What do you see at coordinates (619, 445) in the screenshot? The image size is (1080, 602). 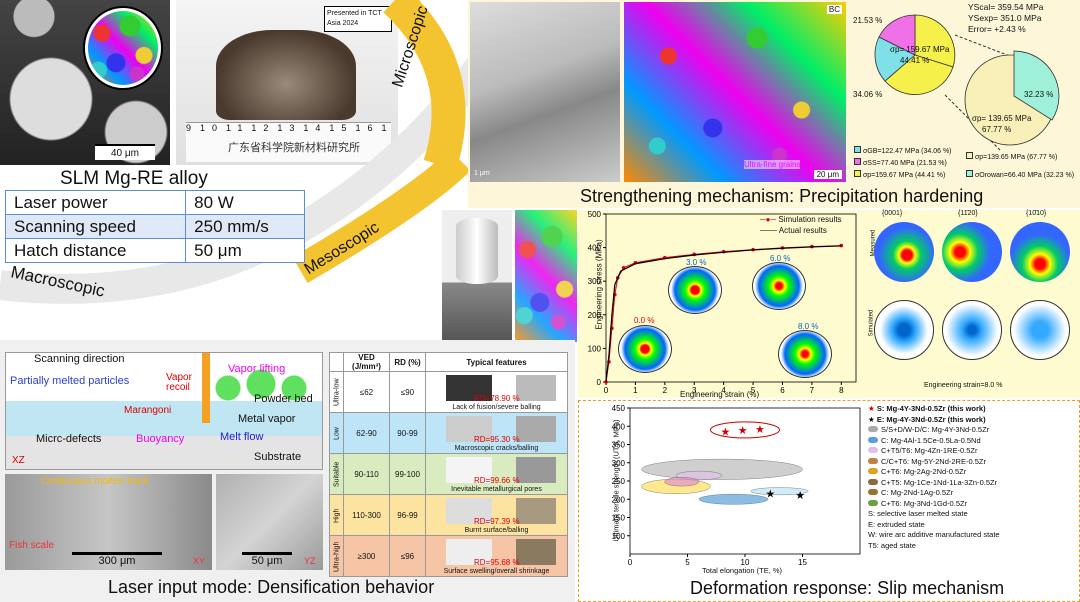 I see `y-tick-label: 350` at bounding box center [619, 445].